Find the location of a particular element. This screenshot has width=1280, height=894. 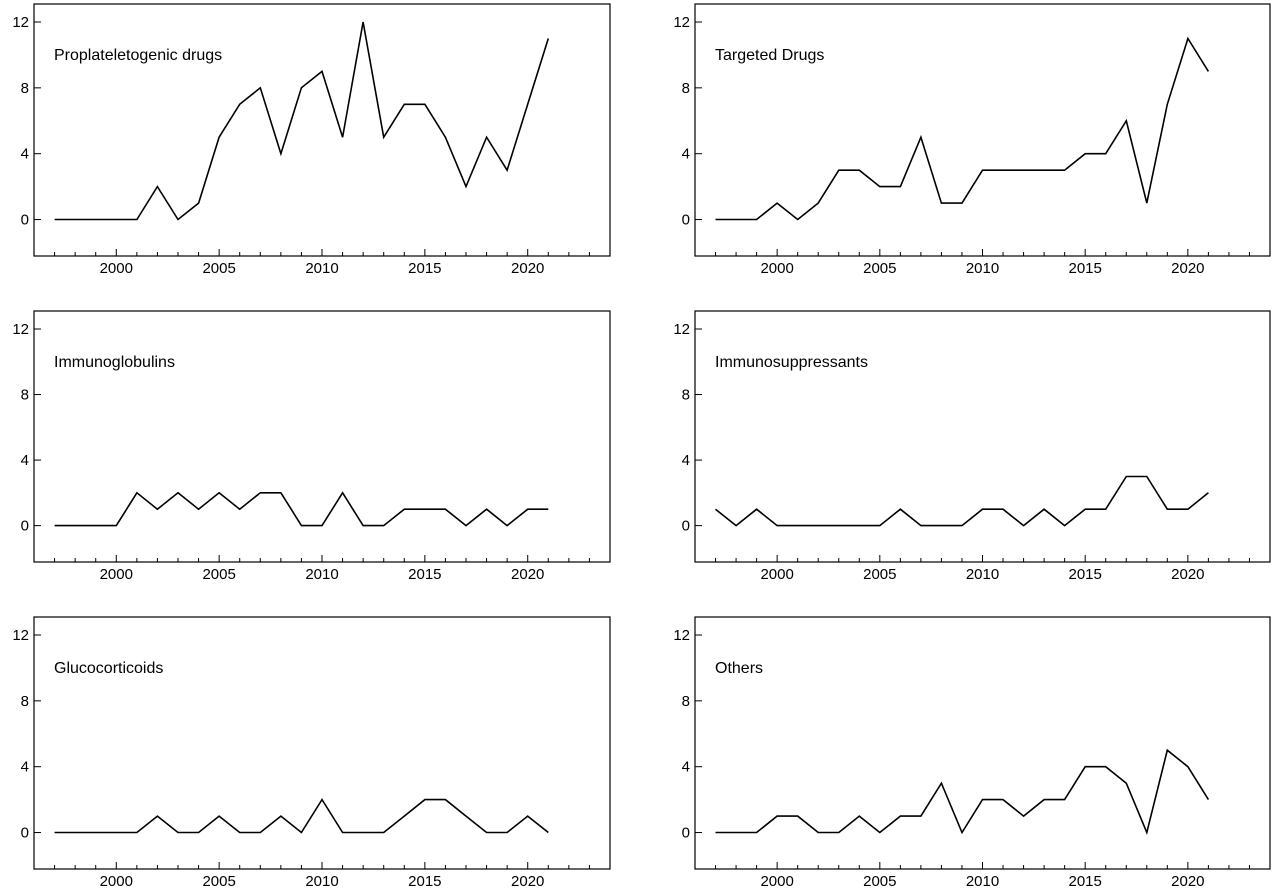

panel-title: Glucocorticoids is located at coordinates (108, 668).